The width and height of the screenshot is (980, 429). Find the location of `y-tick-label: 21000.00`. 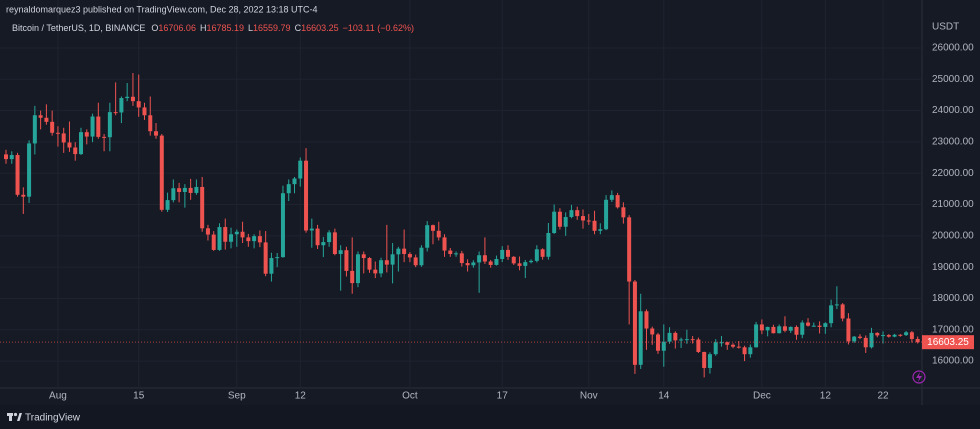

y-tick-label: 21000.00 is located at coordinates (953, 204).